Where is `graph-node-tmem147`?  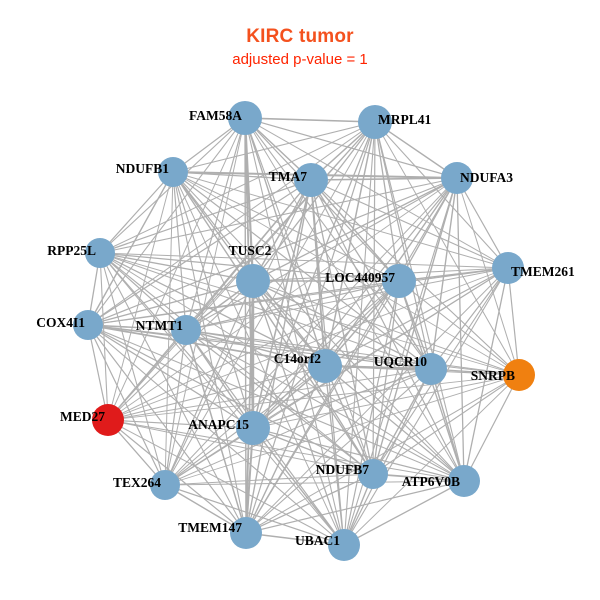 graph-node-tmem147 is located at coordinates (246, 533).